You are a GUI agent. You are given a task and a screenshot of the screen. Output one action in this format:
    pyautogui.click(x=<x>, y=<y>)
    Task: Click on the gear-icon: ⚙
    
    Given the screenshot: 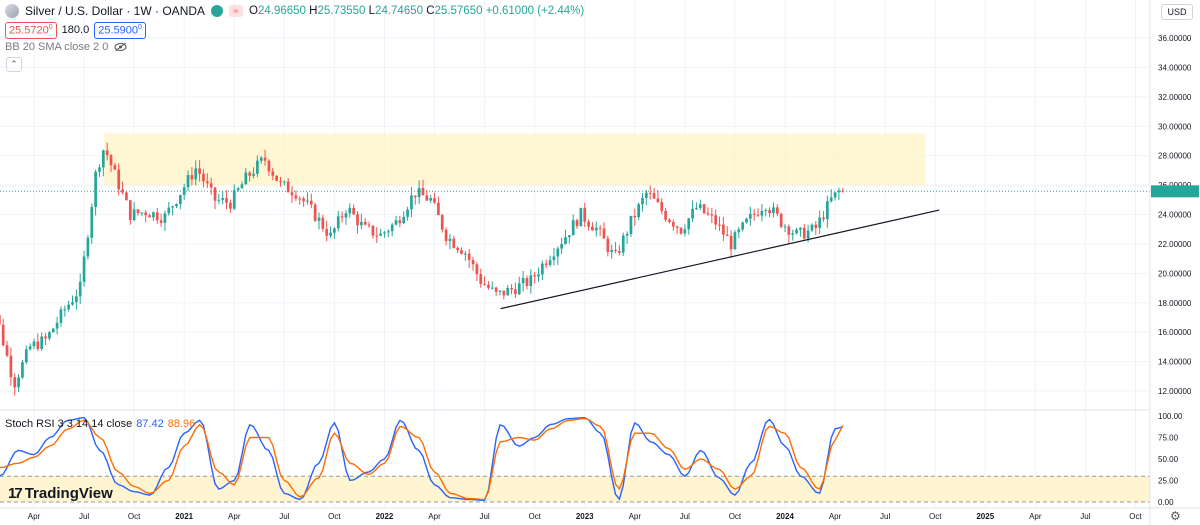 What is the action you would take?
    pyautogui.click(x=1175, y=516)
    